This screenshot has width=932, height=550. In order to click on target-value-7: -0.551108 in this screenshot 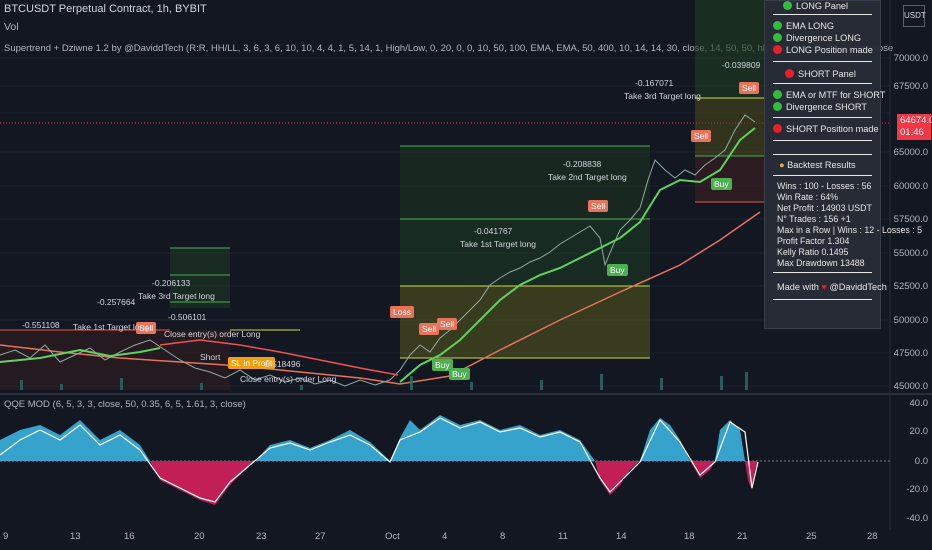, I will do `click(41, 325)`.